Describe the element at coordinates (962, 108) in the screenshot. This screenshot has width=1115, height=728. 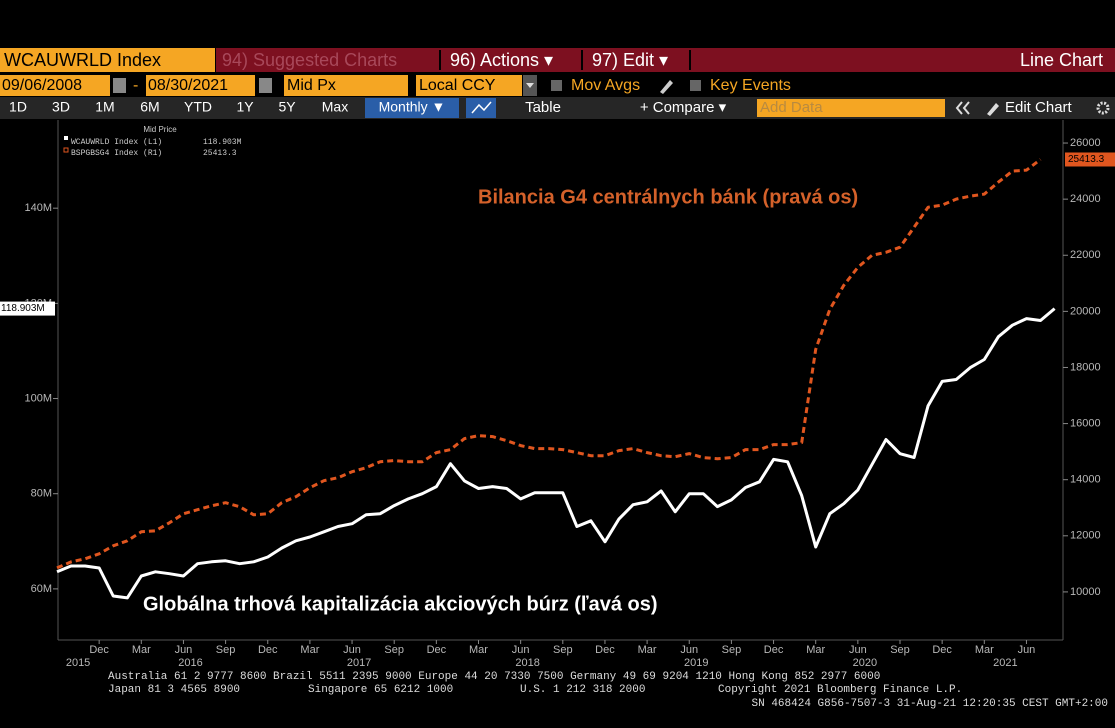
I see `collapse-icon` at that location.